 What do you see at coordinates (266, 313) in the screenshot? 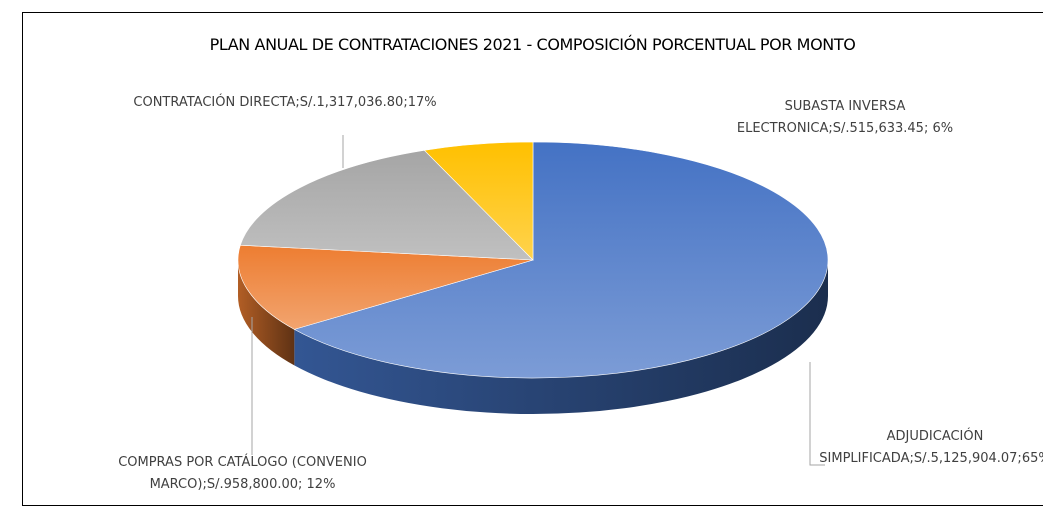
I see `pie-side` at bounding box center [266, 313].